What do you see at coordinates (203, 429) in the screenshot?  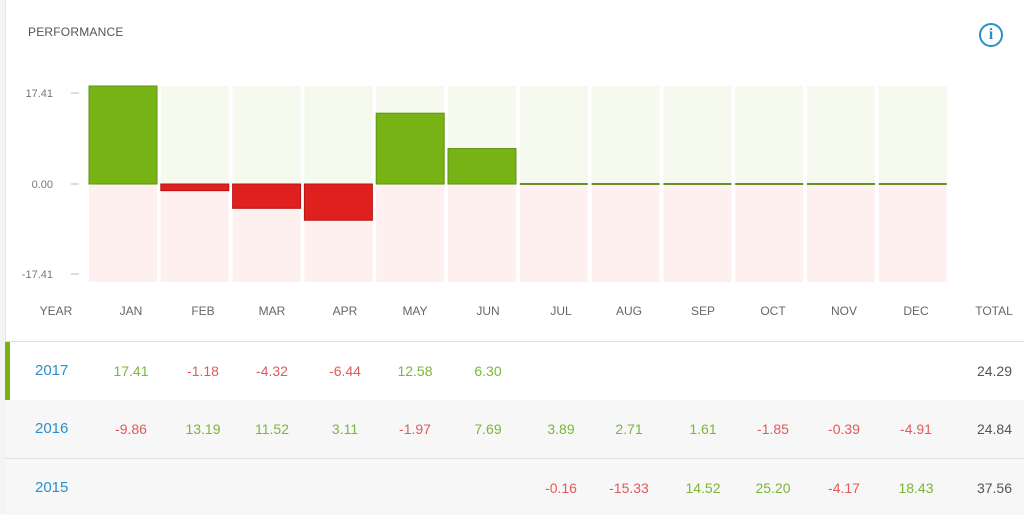 I see `row-cell: 13.19` at bounding box center [203, 429].